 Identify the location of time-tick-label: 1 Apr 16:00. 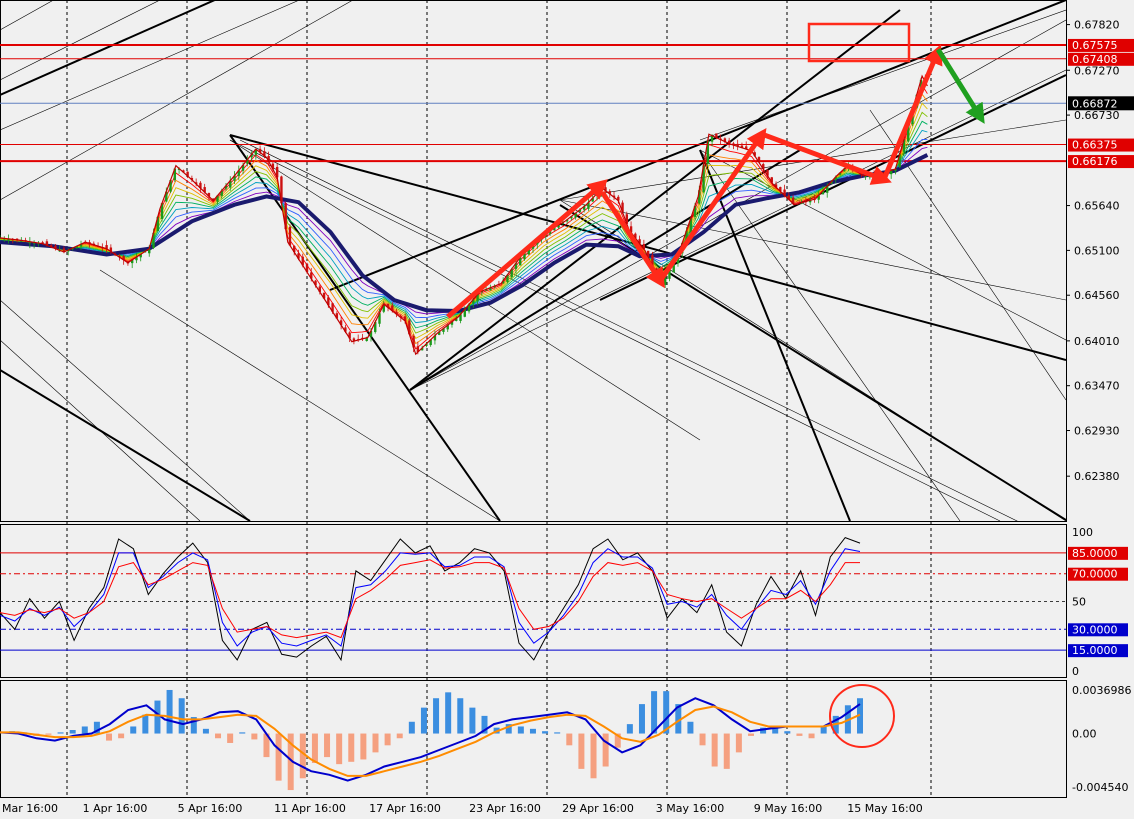
(115, 808).